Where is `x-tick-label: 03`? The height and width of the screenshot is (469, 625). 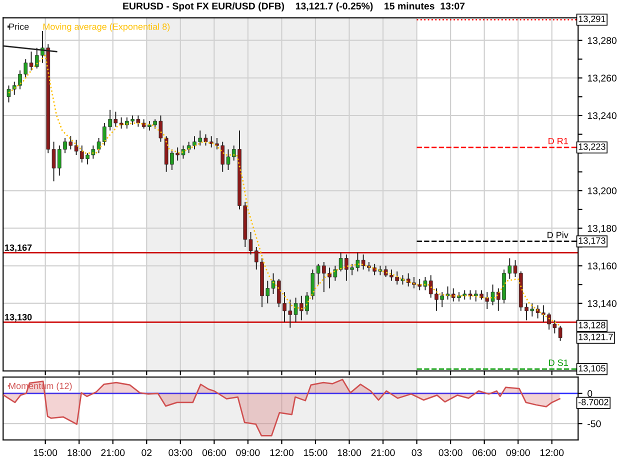 x-tick-label: 03 is located at coordinates (417, 452).